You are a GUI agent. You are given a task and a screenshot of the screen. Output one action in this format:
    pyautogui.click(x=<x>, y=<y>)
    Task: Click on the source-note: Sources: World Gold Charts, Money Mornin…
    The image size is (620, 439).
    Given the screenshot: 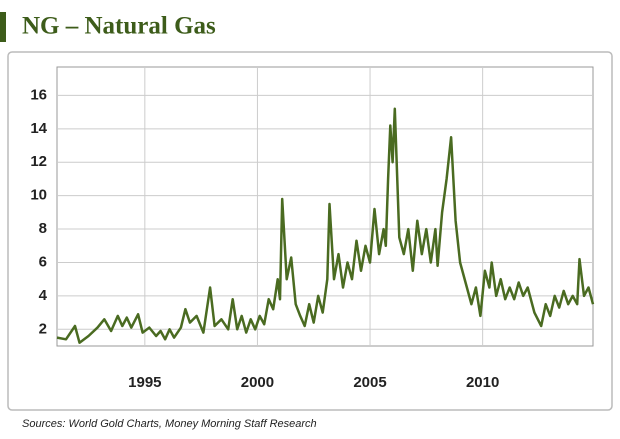 What is the action you would take?
    pyautogui.click(x=169, y=424)
    